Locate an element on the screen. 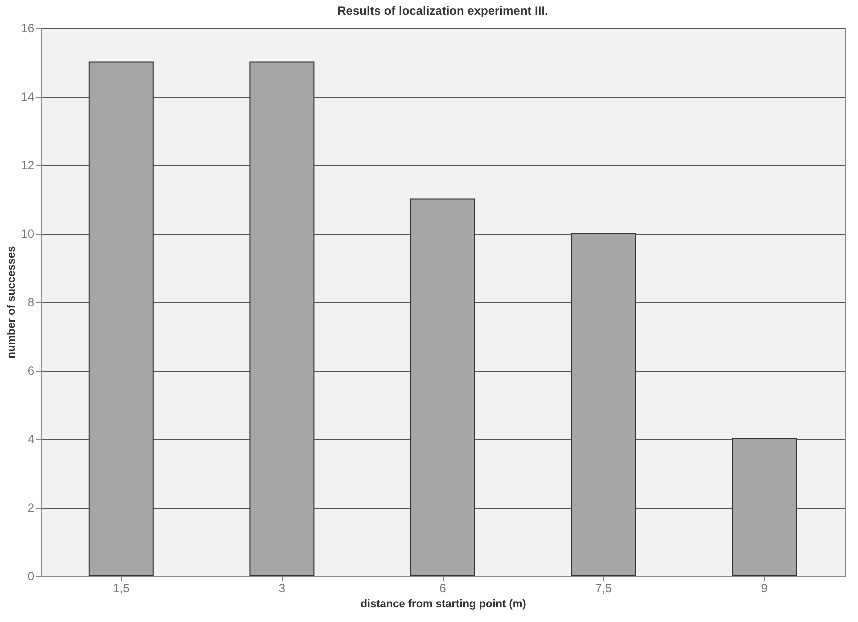 The height and width of the screenshot is (622, 858). y-tick-label: 12 is located at coordinates (28, 165).